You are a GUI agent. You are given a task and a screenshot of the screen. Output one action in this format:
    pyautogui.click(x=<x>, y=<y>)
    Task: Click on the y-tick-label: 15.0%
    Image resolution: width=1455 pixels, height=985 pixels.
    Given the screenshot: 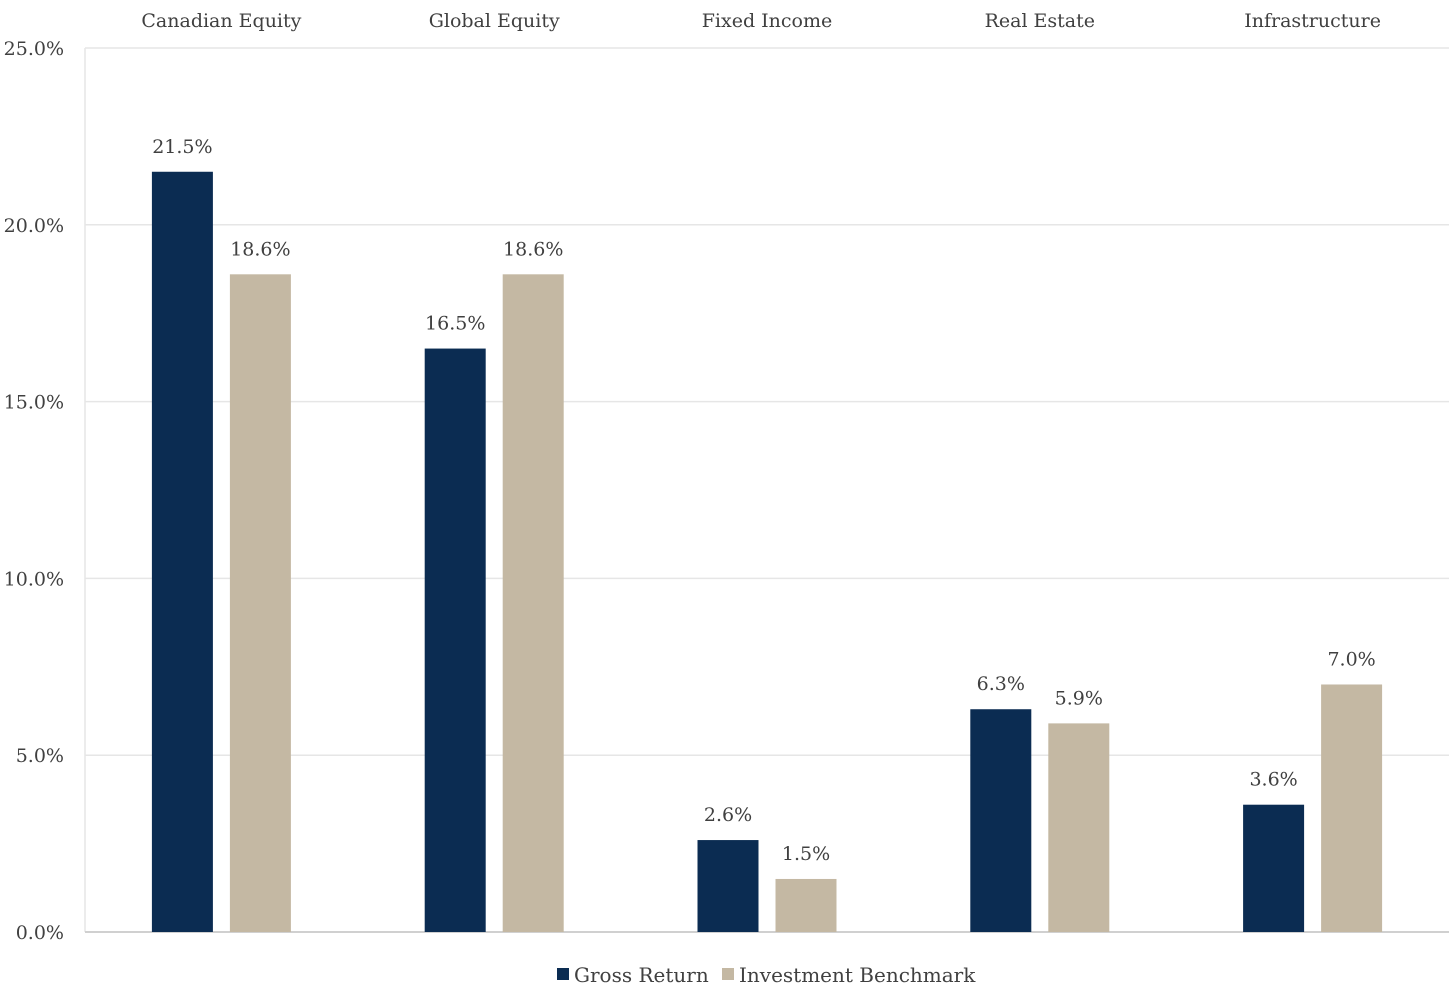 What is the action you would take?
    pyautogui.click(x=34, y=403)
    